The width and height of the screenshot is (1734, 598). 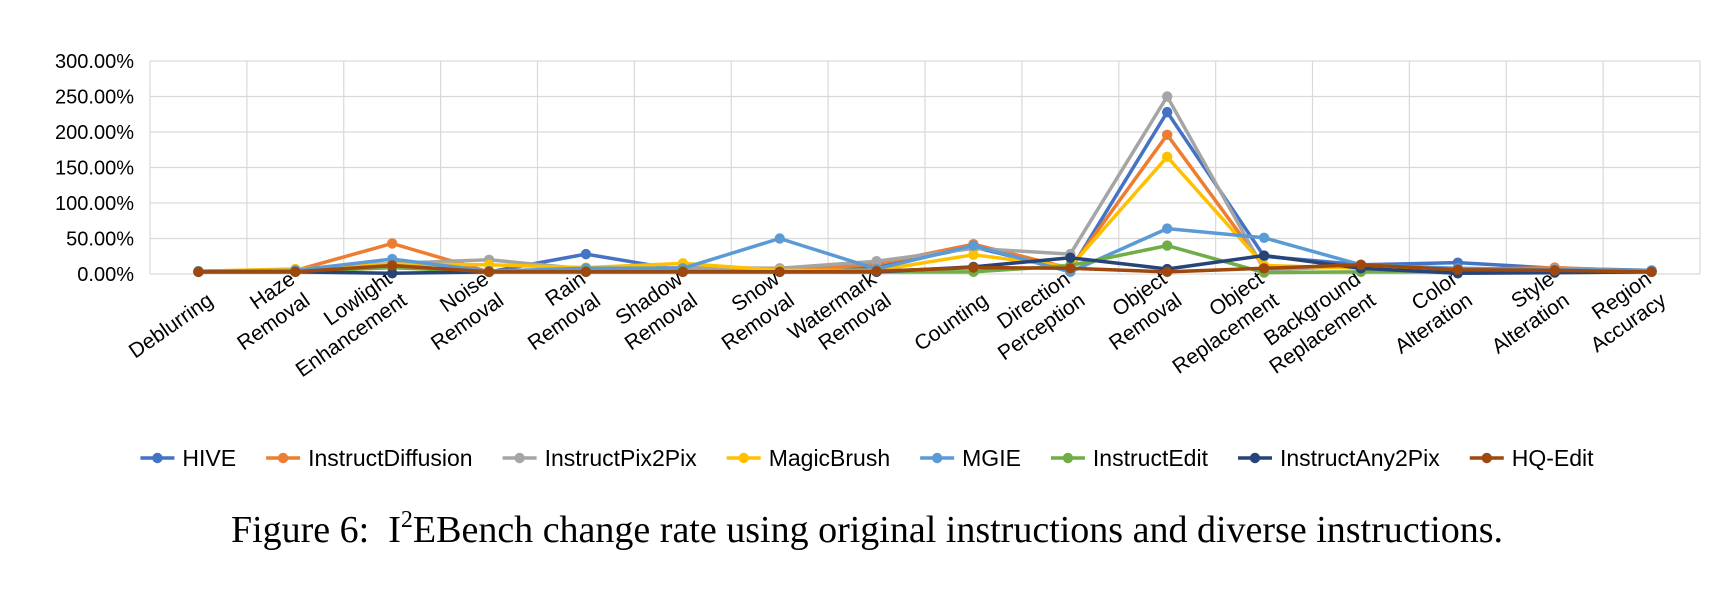 What do you see at coordinates (209, 458) in the screenshot?
I see `legend-label: HIVE` at bounding box center [209, 458].